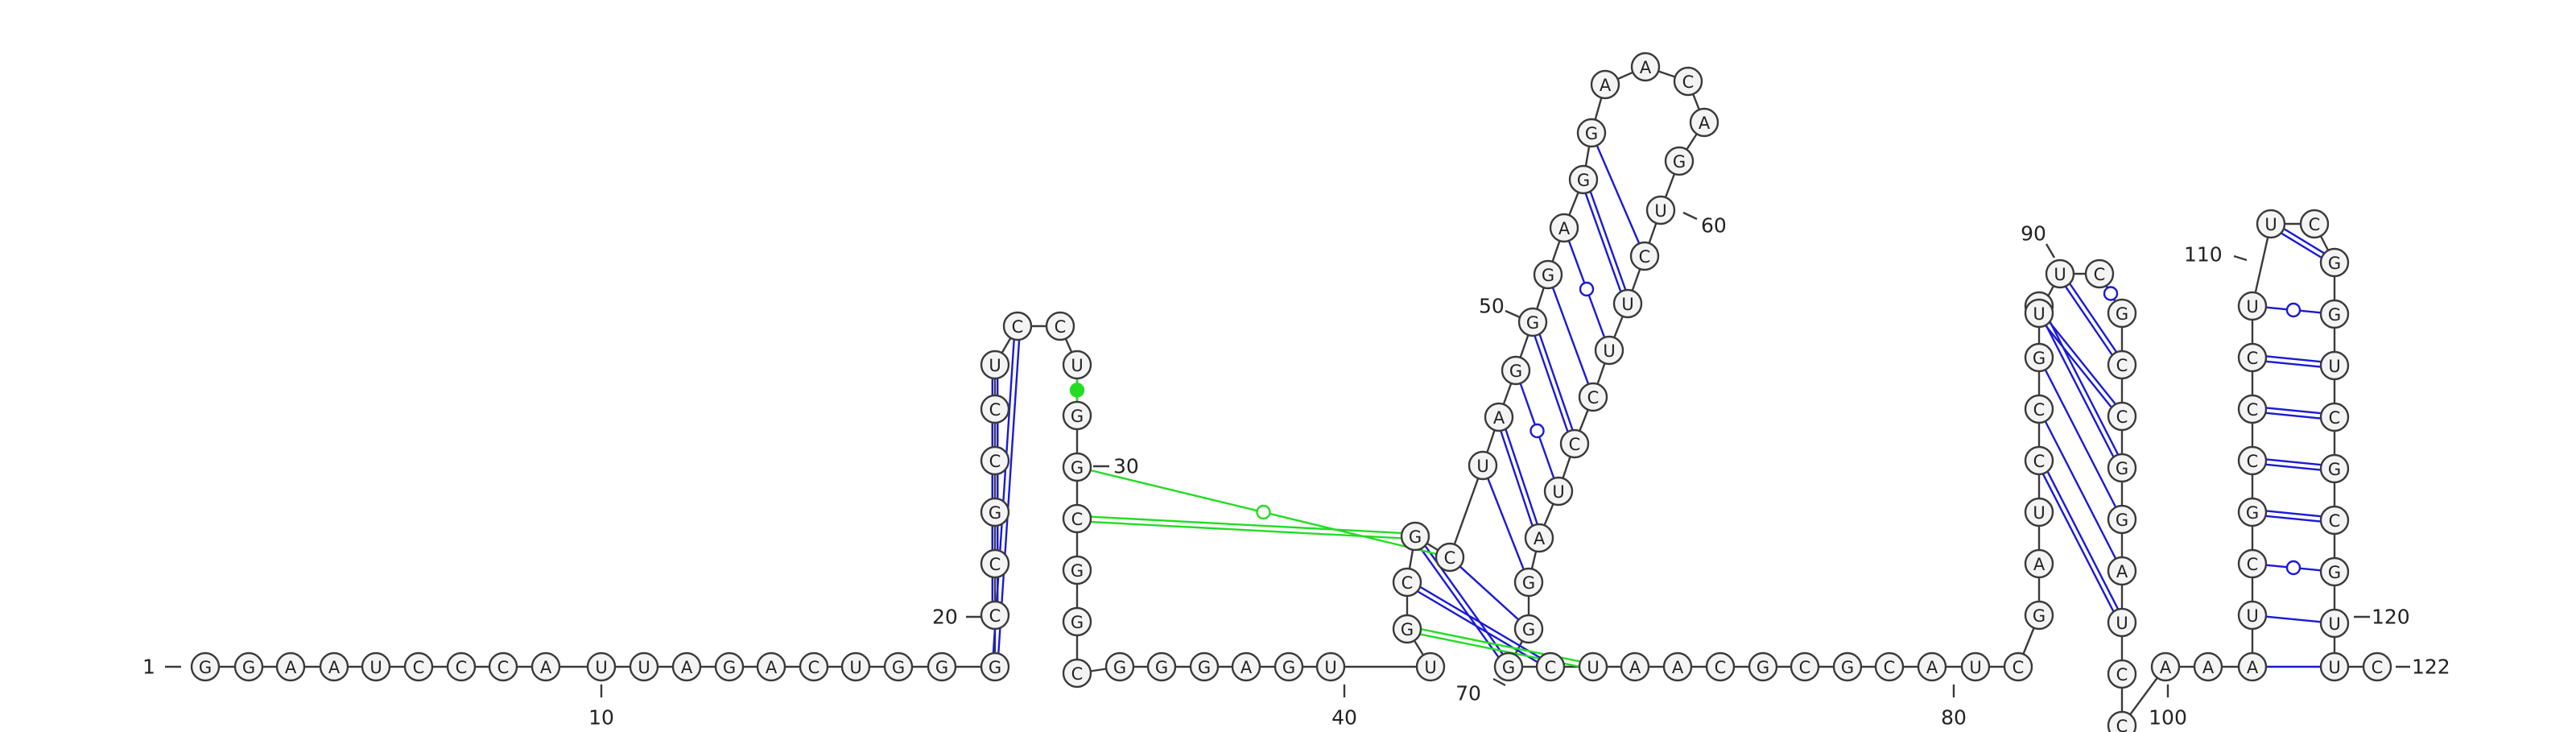 The height and width of the screenshot is (732, 2576). I want to click on nucleotide-89: U, so click(2039, 313).